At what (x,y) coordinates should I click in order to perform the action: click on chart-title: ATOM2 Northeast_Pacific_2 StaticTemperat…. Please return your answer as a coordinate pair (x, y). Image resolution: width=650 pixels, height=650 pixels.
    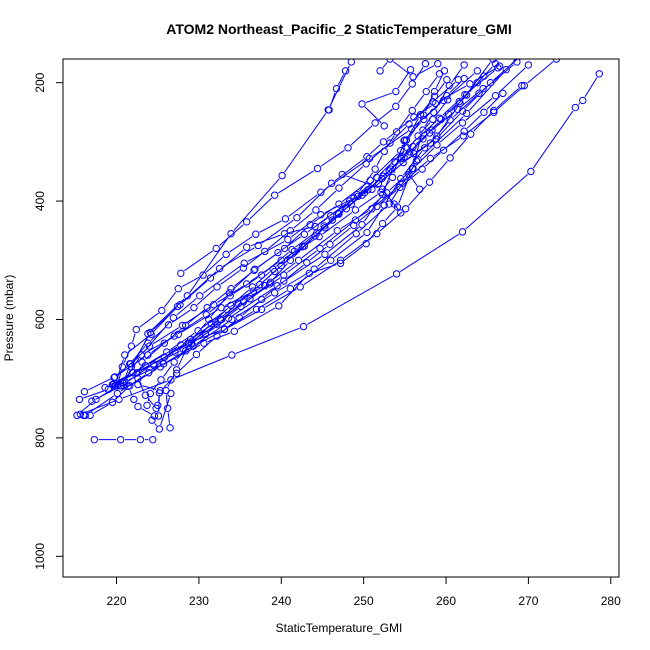
    Looking at the image, I should click on (338, 29).